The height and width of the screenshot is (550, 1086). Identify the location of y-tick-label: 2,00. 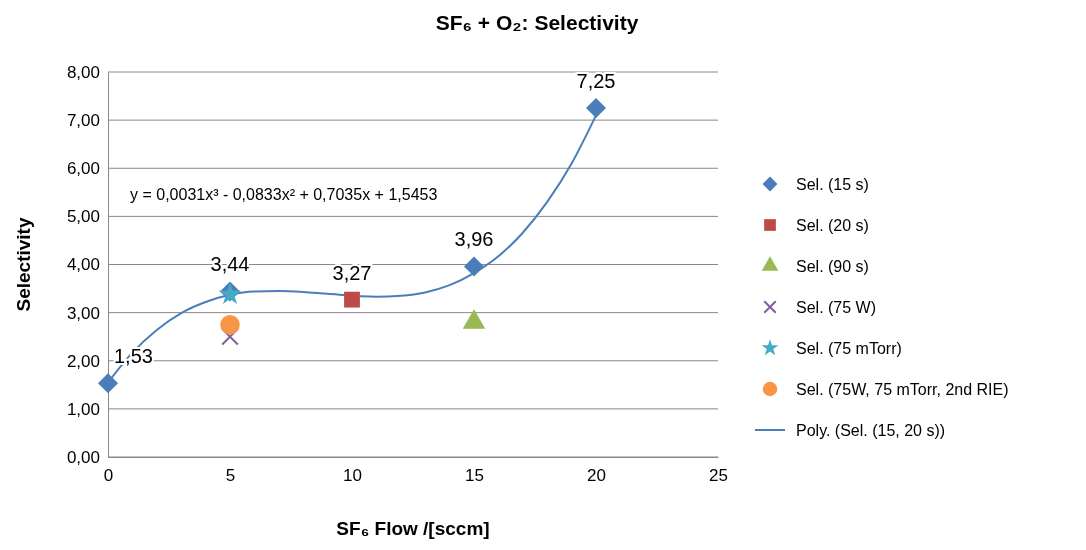
(83, 361).